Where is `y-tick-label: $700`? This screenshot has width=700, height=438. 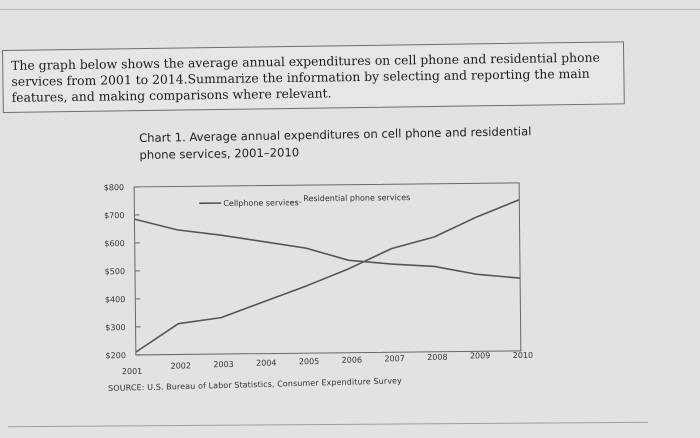 y-tick-label: $700 is located at coordinates (114, 215).